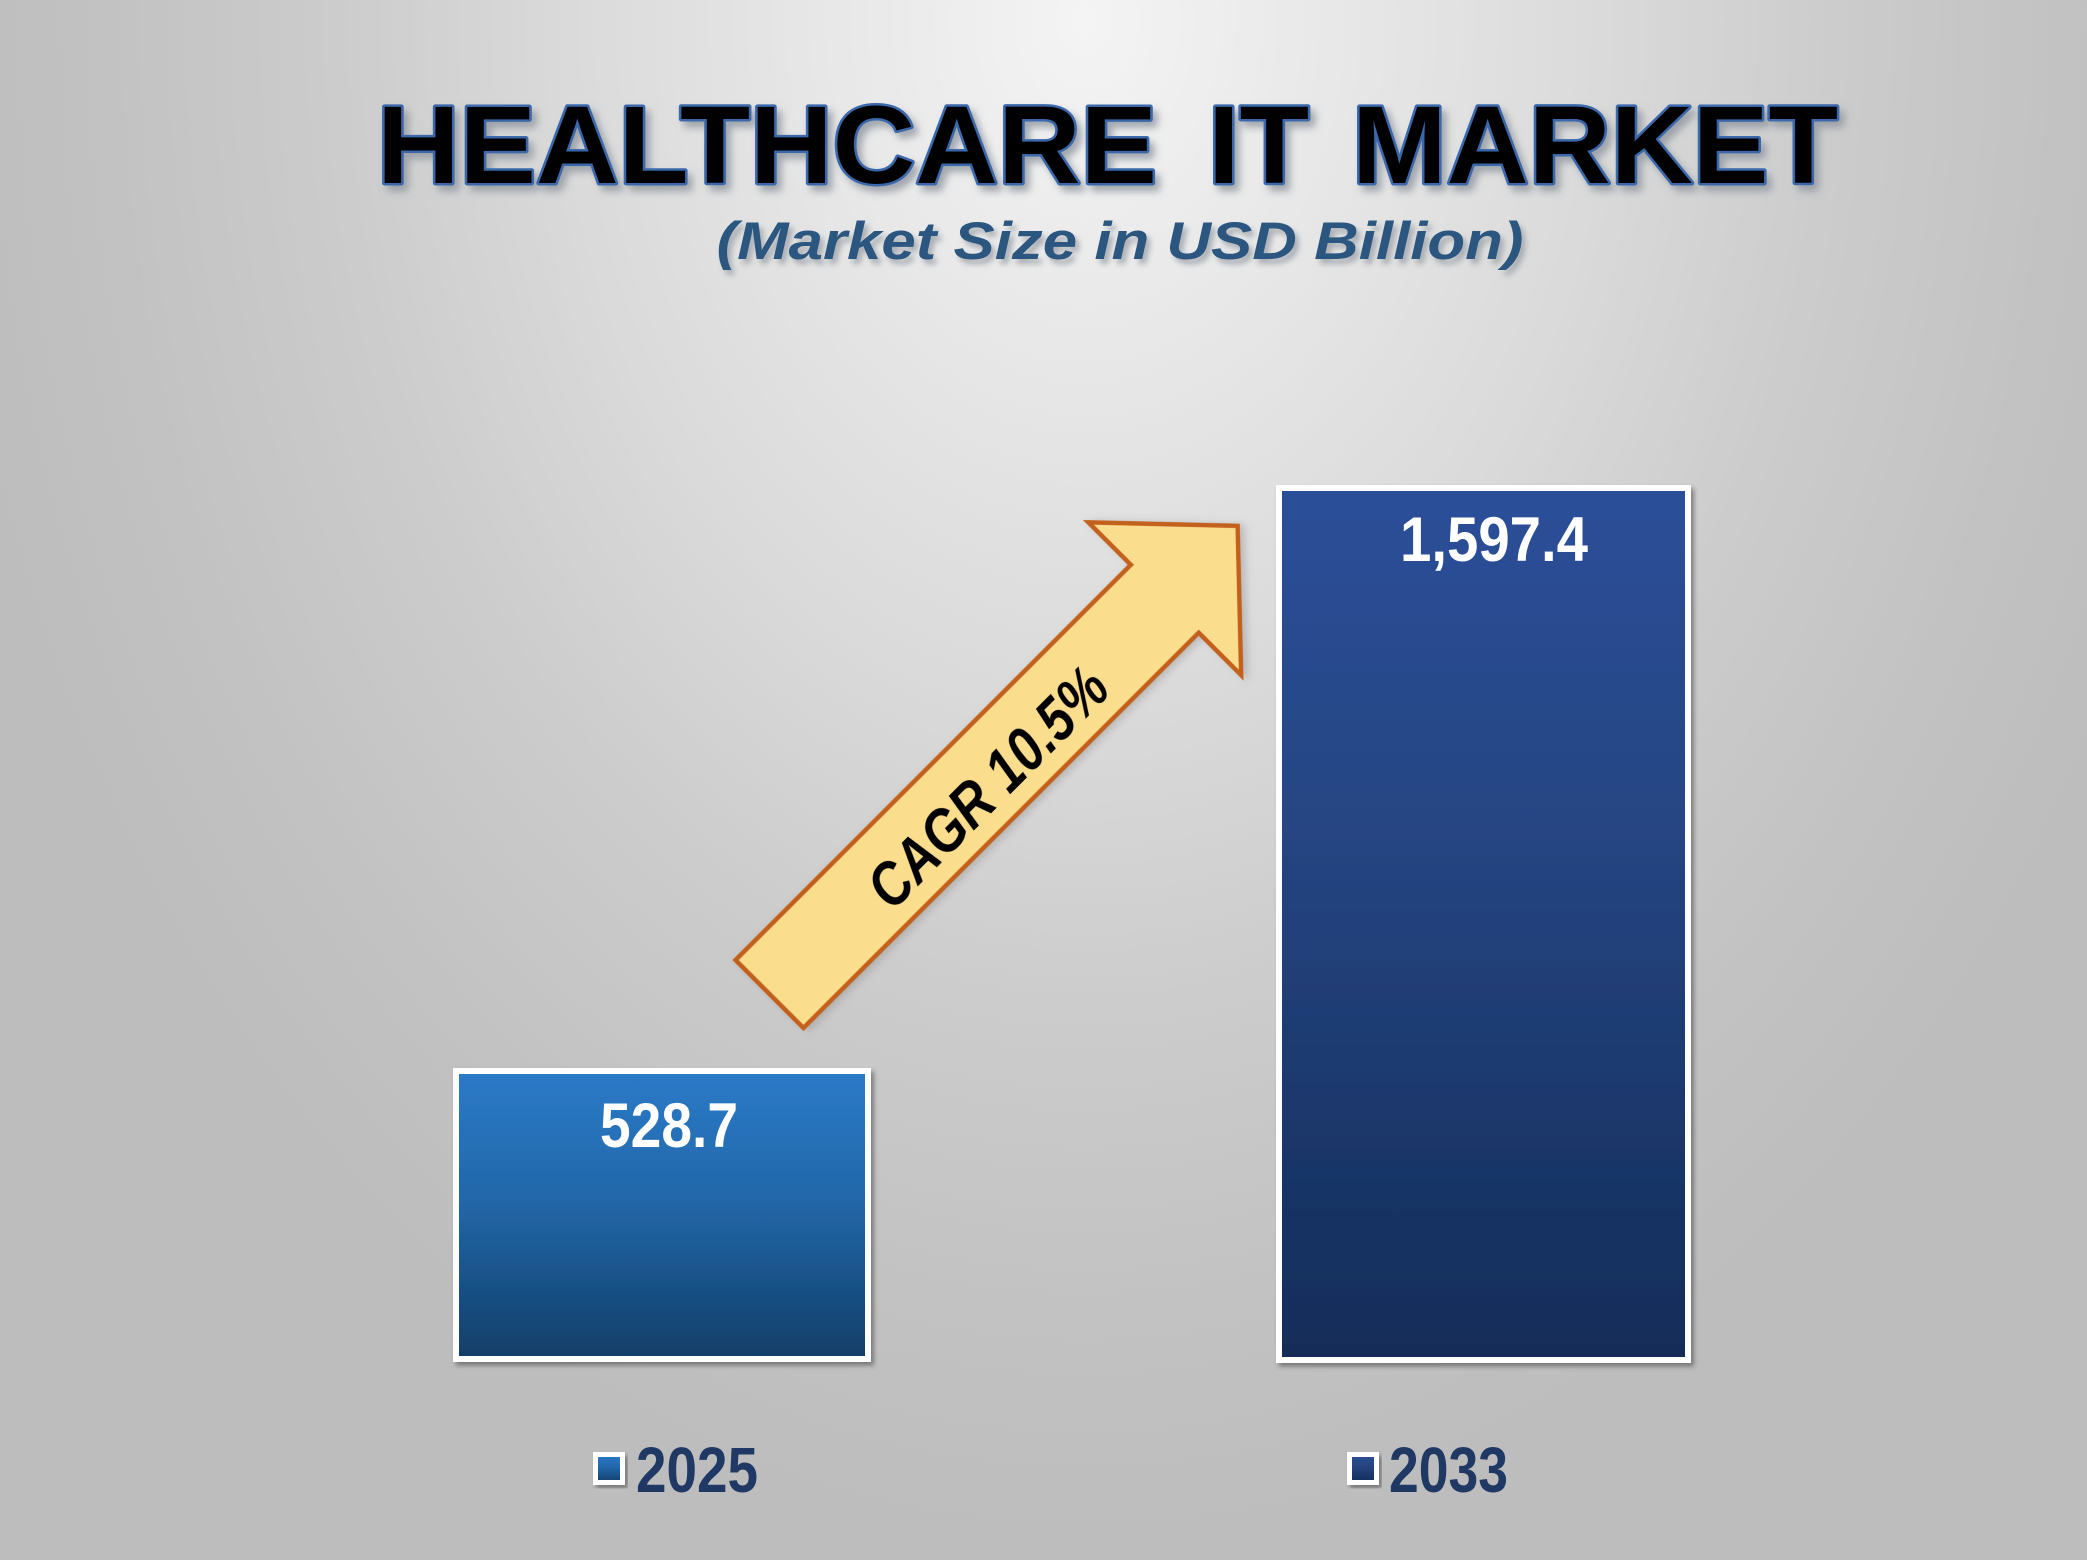  What do you see at coordinates (767, 145) in the screenshot?
I see `svg-text: HEALTHCARE` at bounding box center [767, 145].